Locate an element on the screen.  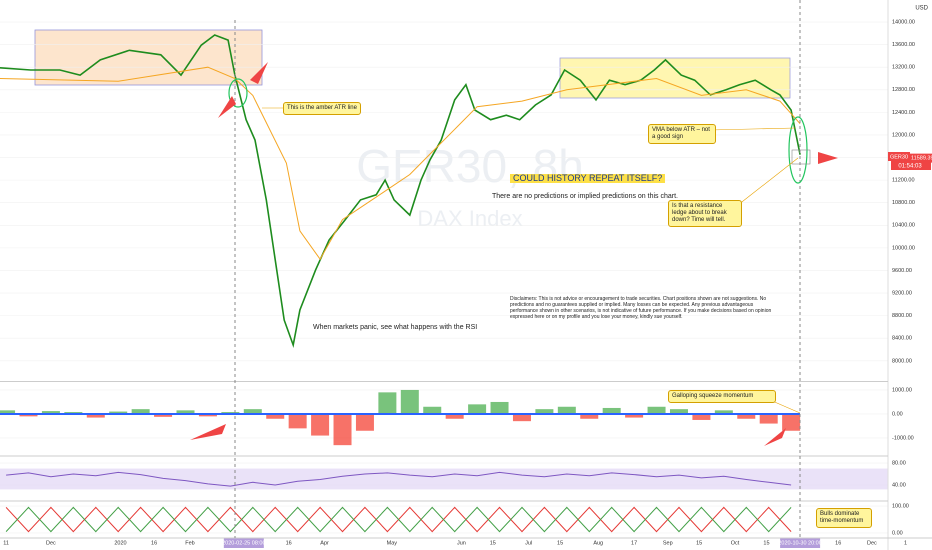
x-tick-label: Apr is located at coordinates (324, 543).